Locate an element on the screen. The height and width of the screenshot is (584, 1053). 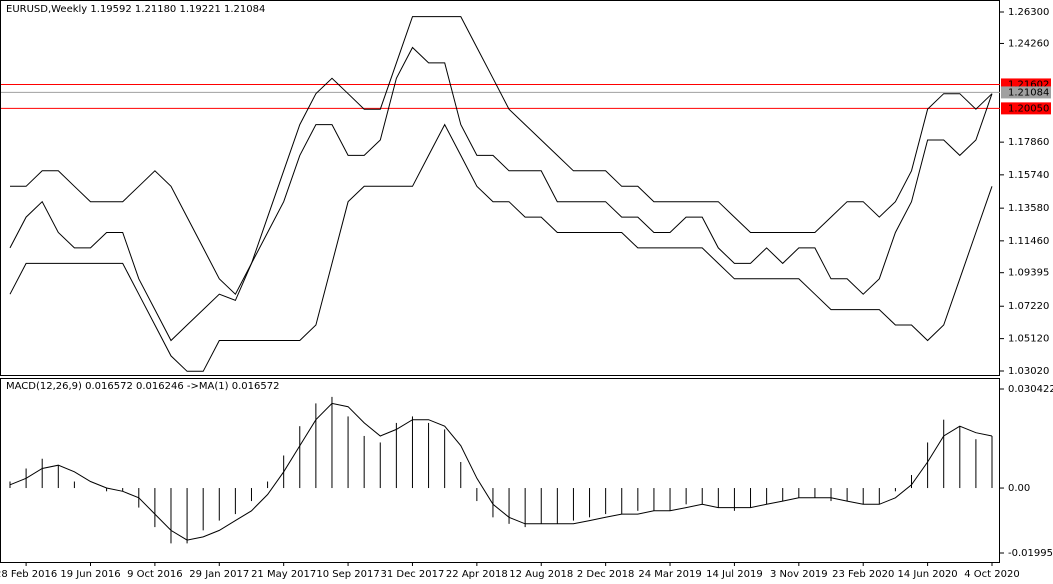
x-tick-label: 19 Jun 2016 is located at coordinates (90, 574).